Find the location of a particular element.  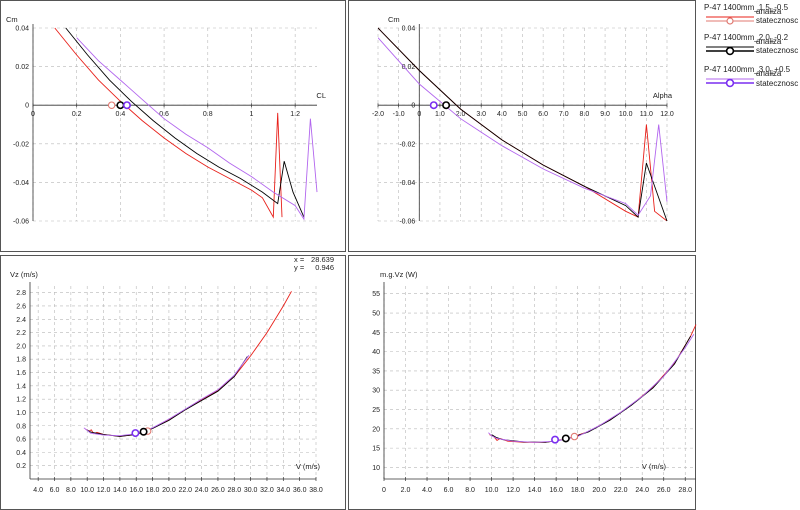

x-tick-label: 3.0 is located at coordinates (481, 114).